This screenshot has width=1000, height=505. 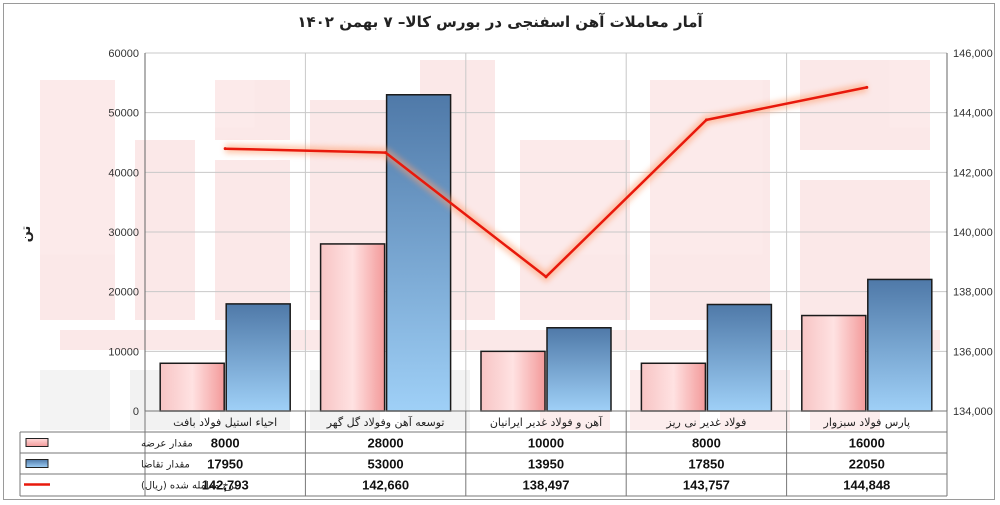 What do you see at coordinates (386, 464) in the screenshot?
I see `data-label: 53000` at bounding box center [386, 464].